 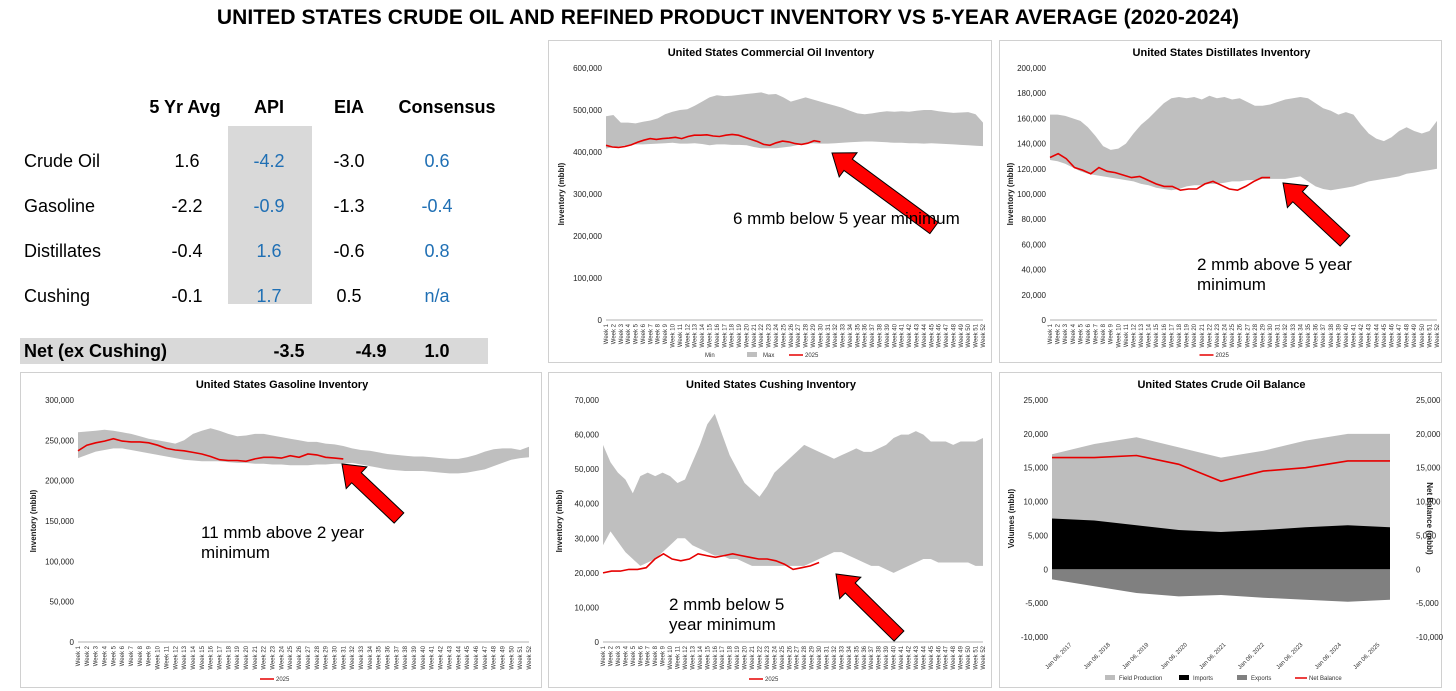 I want to click on x-tick-label: Week 24, so click(x=777, y=335).